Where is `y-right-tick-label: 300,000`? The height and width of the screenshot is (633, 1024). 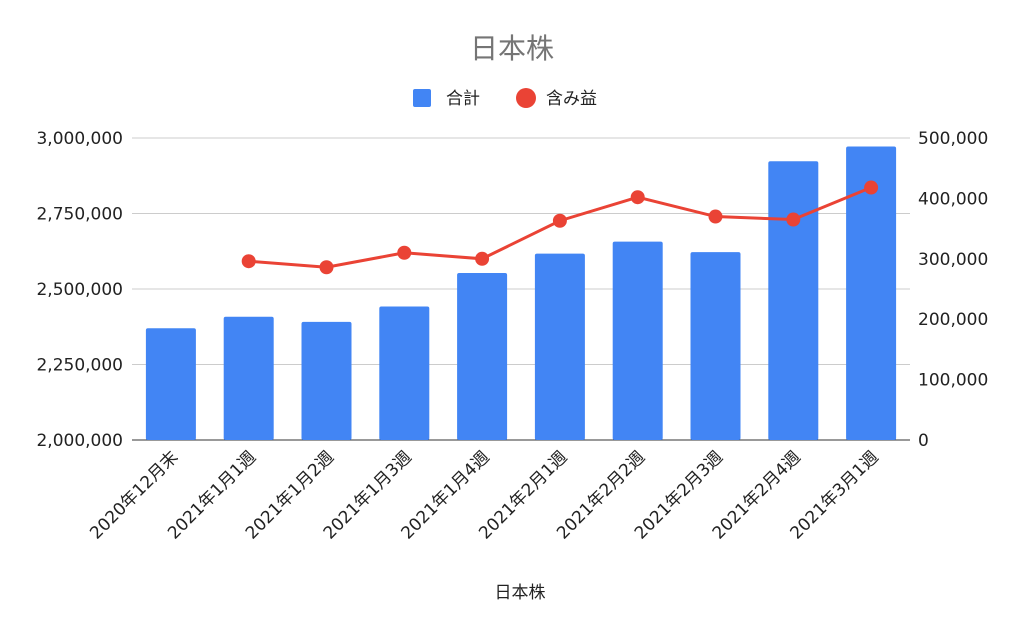 y-right-tick-label: 300,000 is located at coordinates (953, 260).